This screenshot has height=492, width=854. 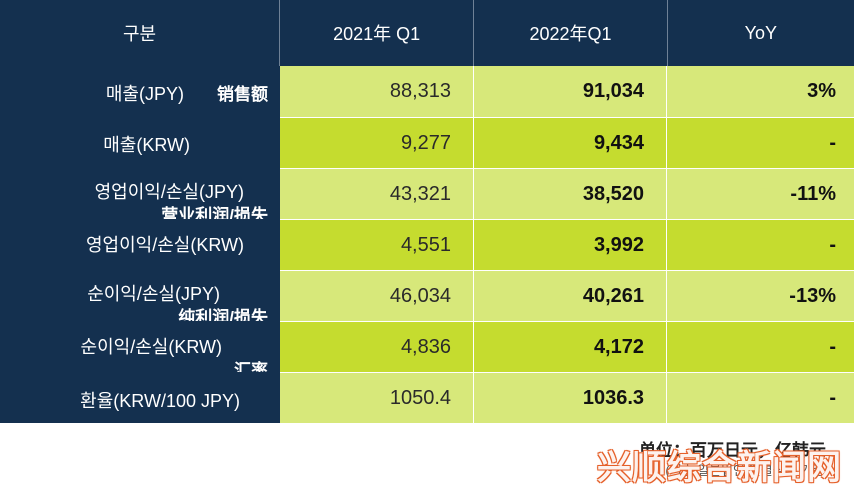 I want to click on watermark: 兴顺综合新闻网, so click(x=719, y=468).